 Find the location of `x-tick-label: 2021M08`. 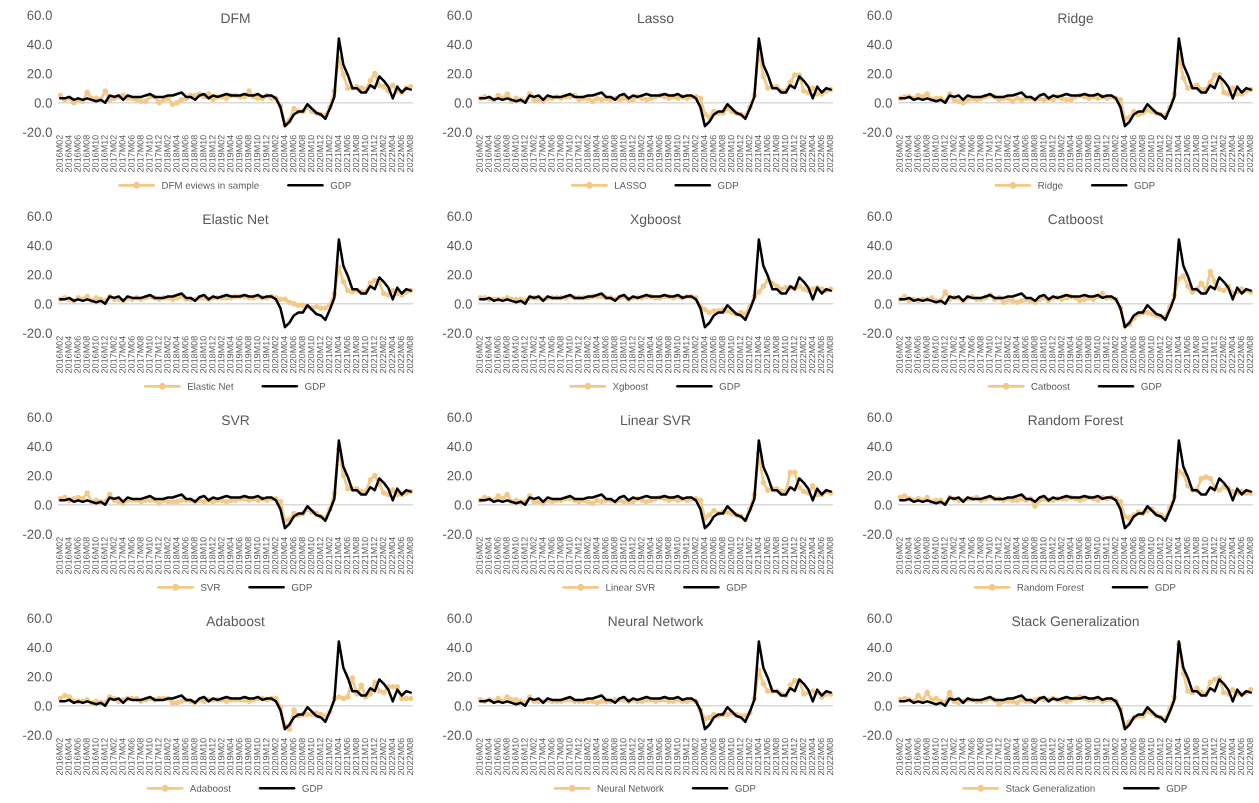

x-tick-label: 2021M08 is located at coordinates (356, 756).